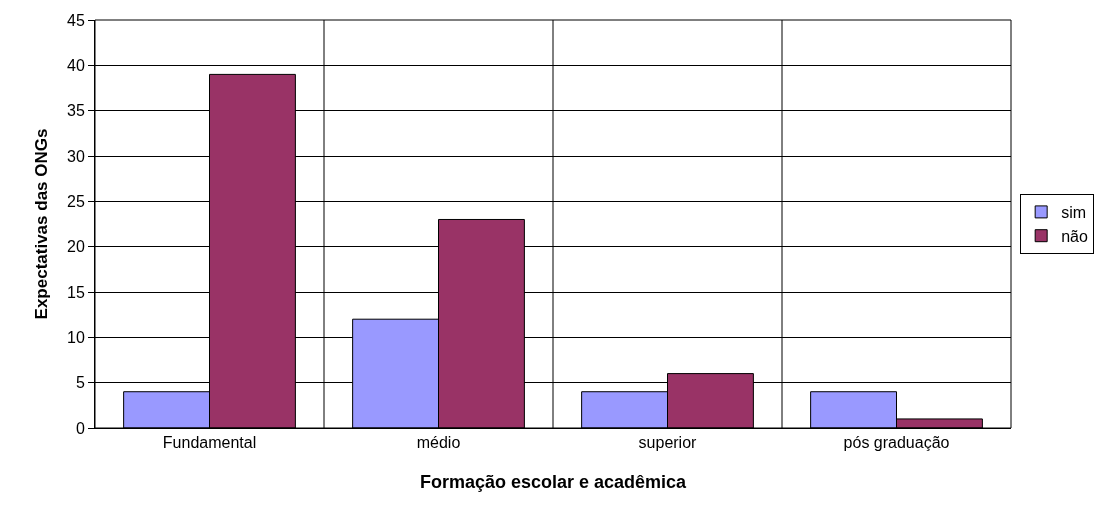  Describe the element at coordinates (41, 224) in the screenshot. I see `y-axis-title: Expectativas das ONGs` at that location.